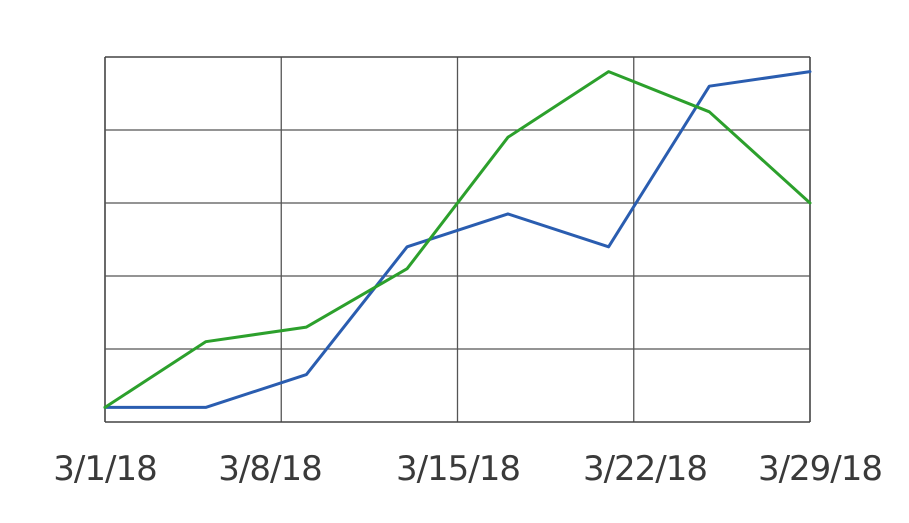 This screenshot has width=909, height=523. What do you see at coordinates (104, 469) in the screenshot?
I see `x-tick-label: 3/1/18` at bounding box center [104, 469].